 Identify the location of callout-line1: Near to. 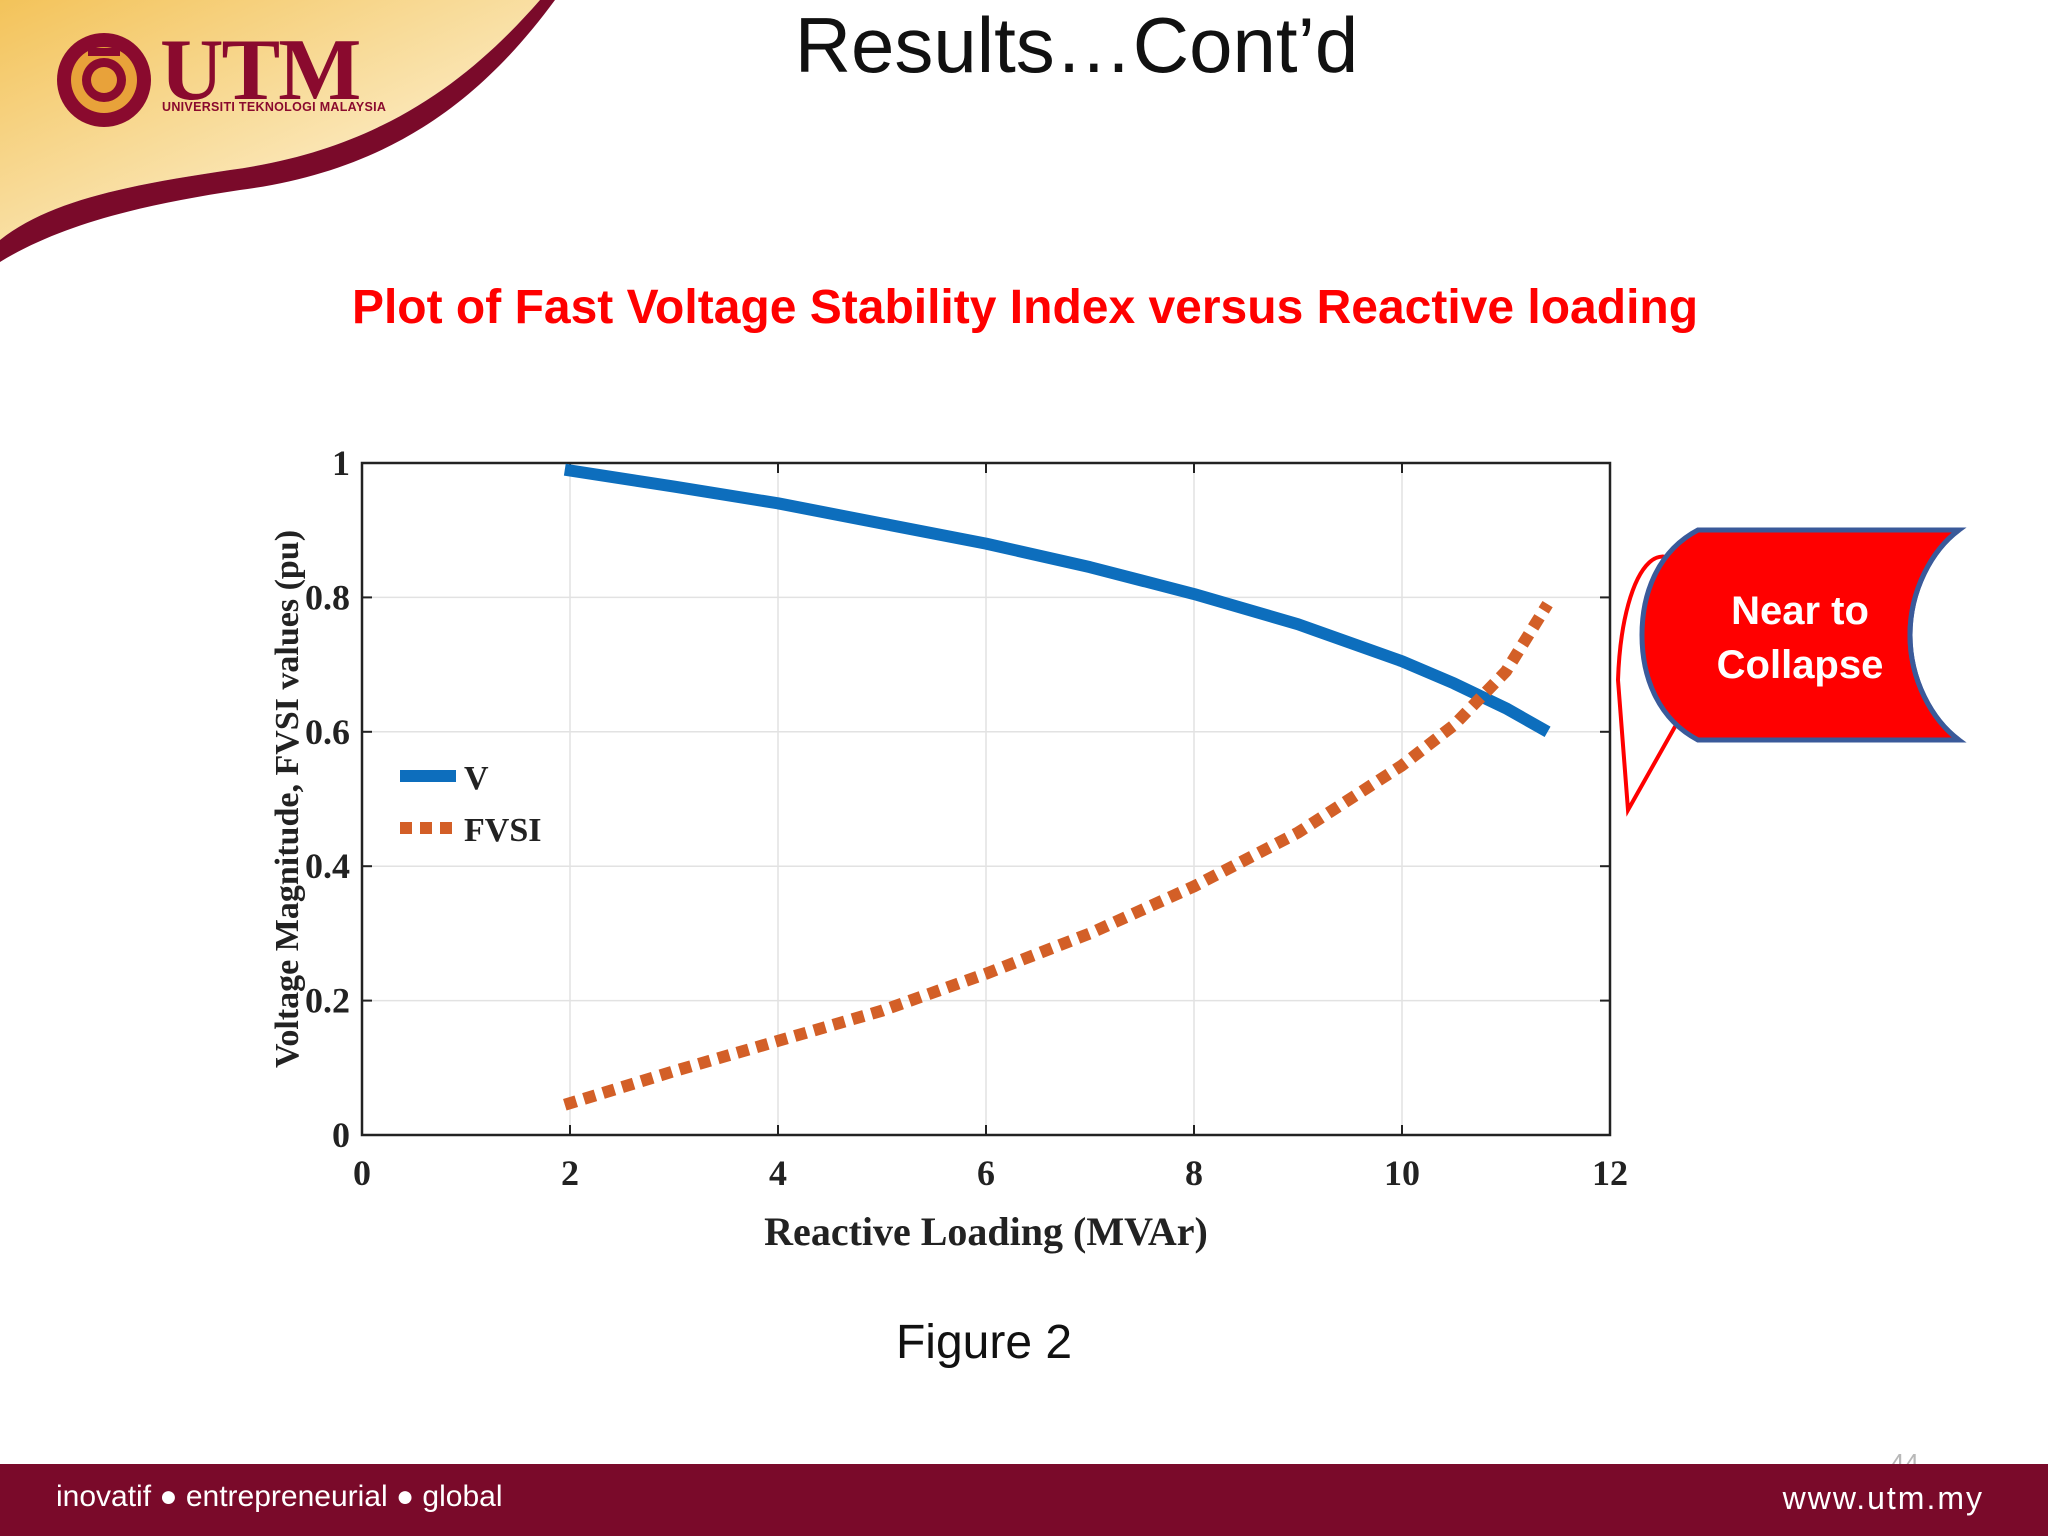
(1800, 611).